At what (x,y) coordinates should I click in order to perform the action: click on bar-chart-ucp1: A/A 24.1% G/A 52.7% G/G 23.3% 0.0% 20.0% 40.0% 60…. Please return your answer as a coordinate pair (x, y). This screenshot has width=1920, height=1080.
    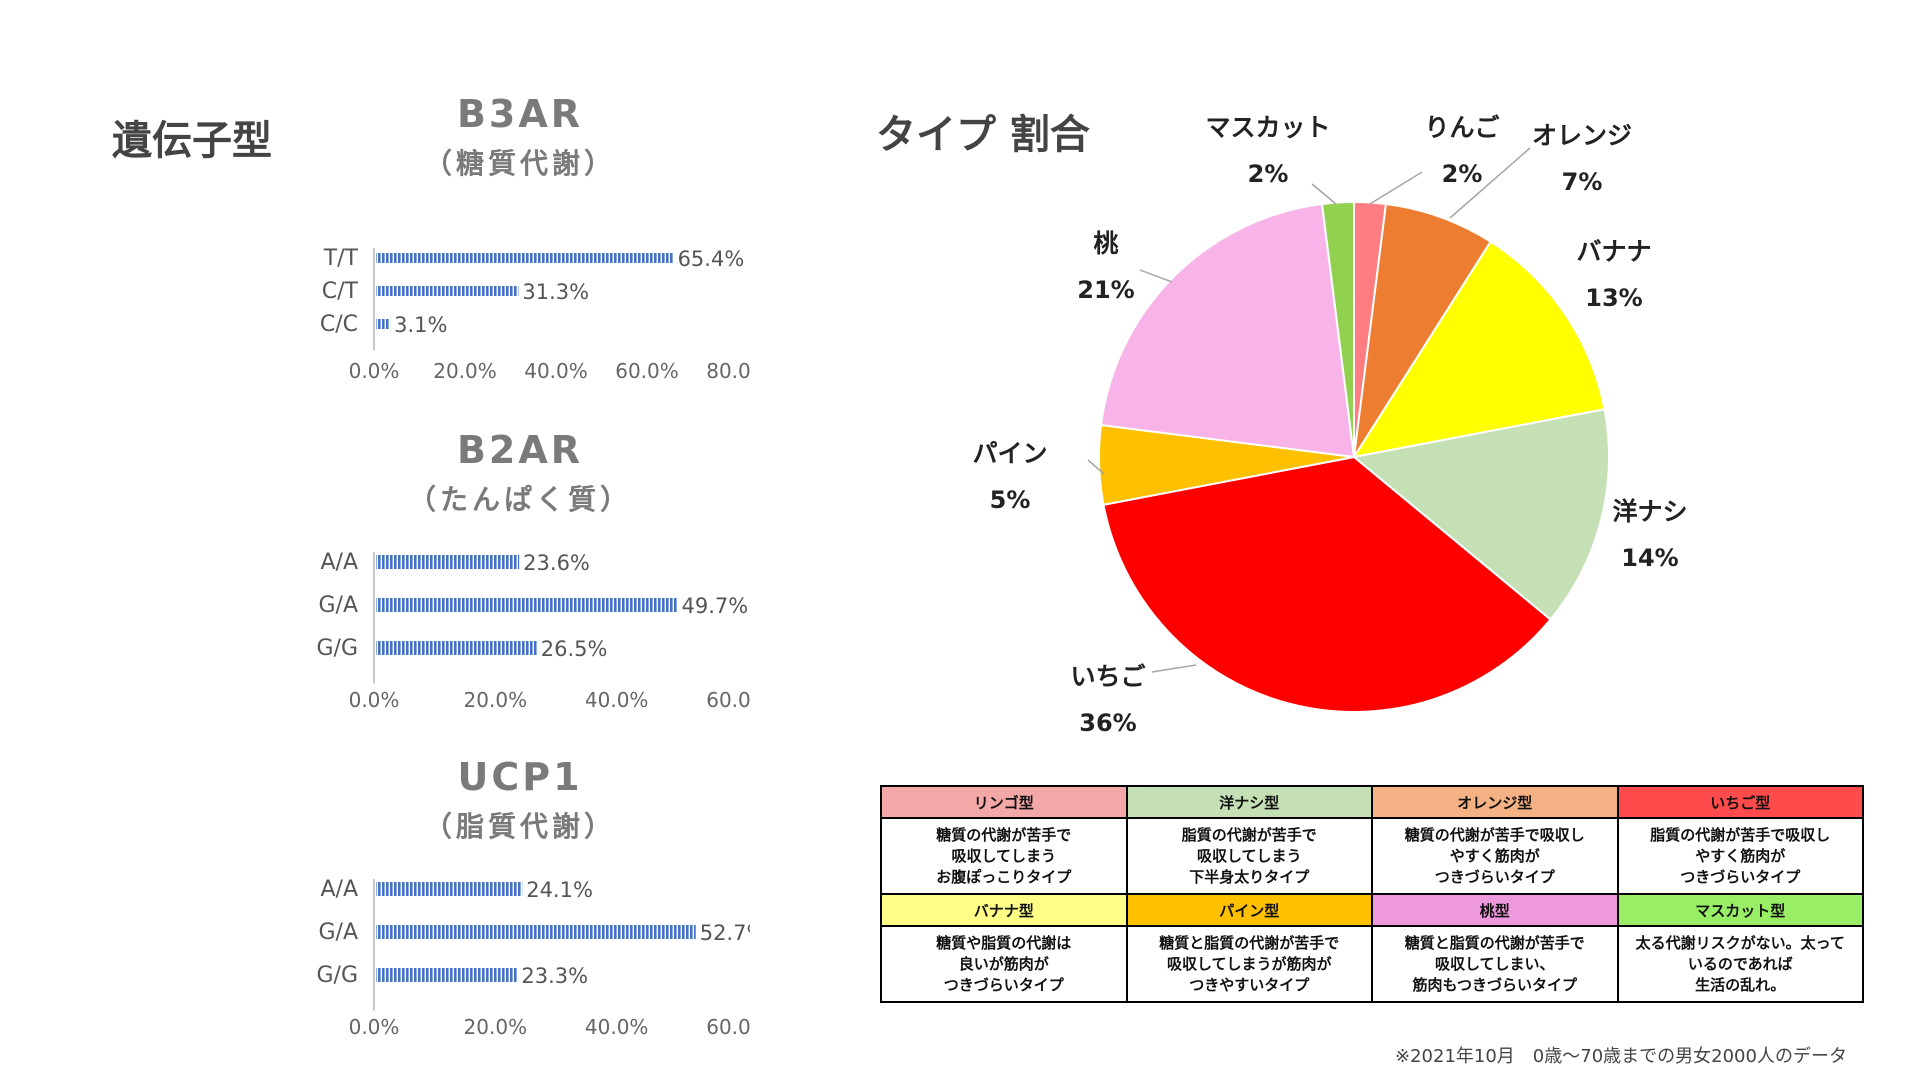
    Looking at the image, I should click on (533, 958).